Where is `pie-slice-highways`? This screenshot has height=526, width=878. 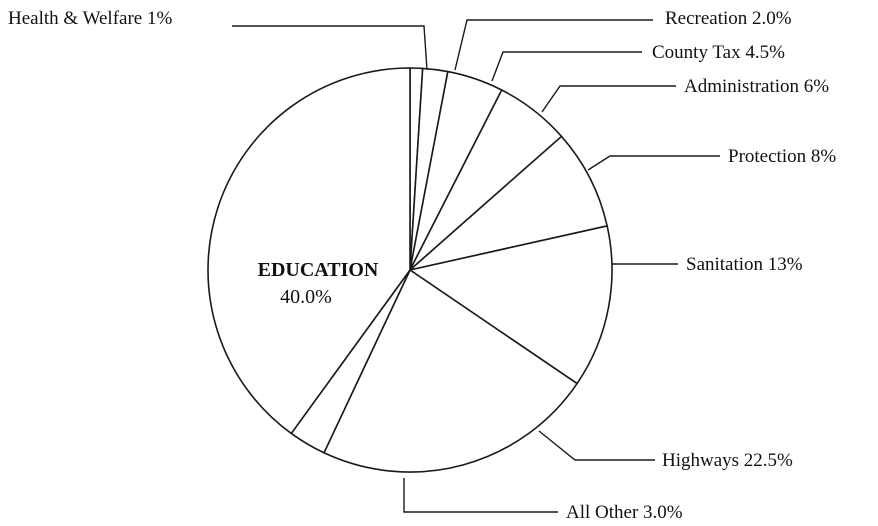 pie-slice-highways is located at coordinates (450, 371).